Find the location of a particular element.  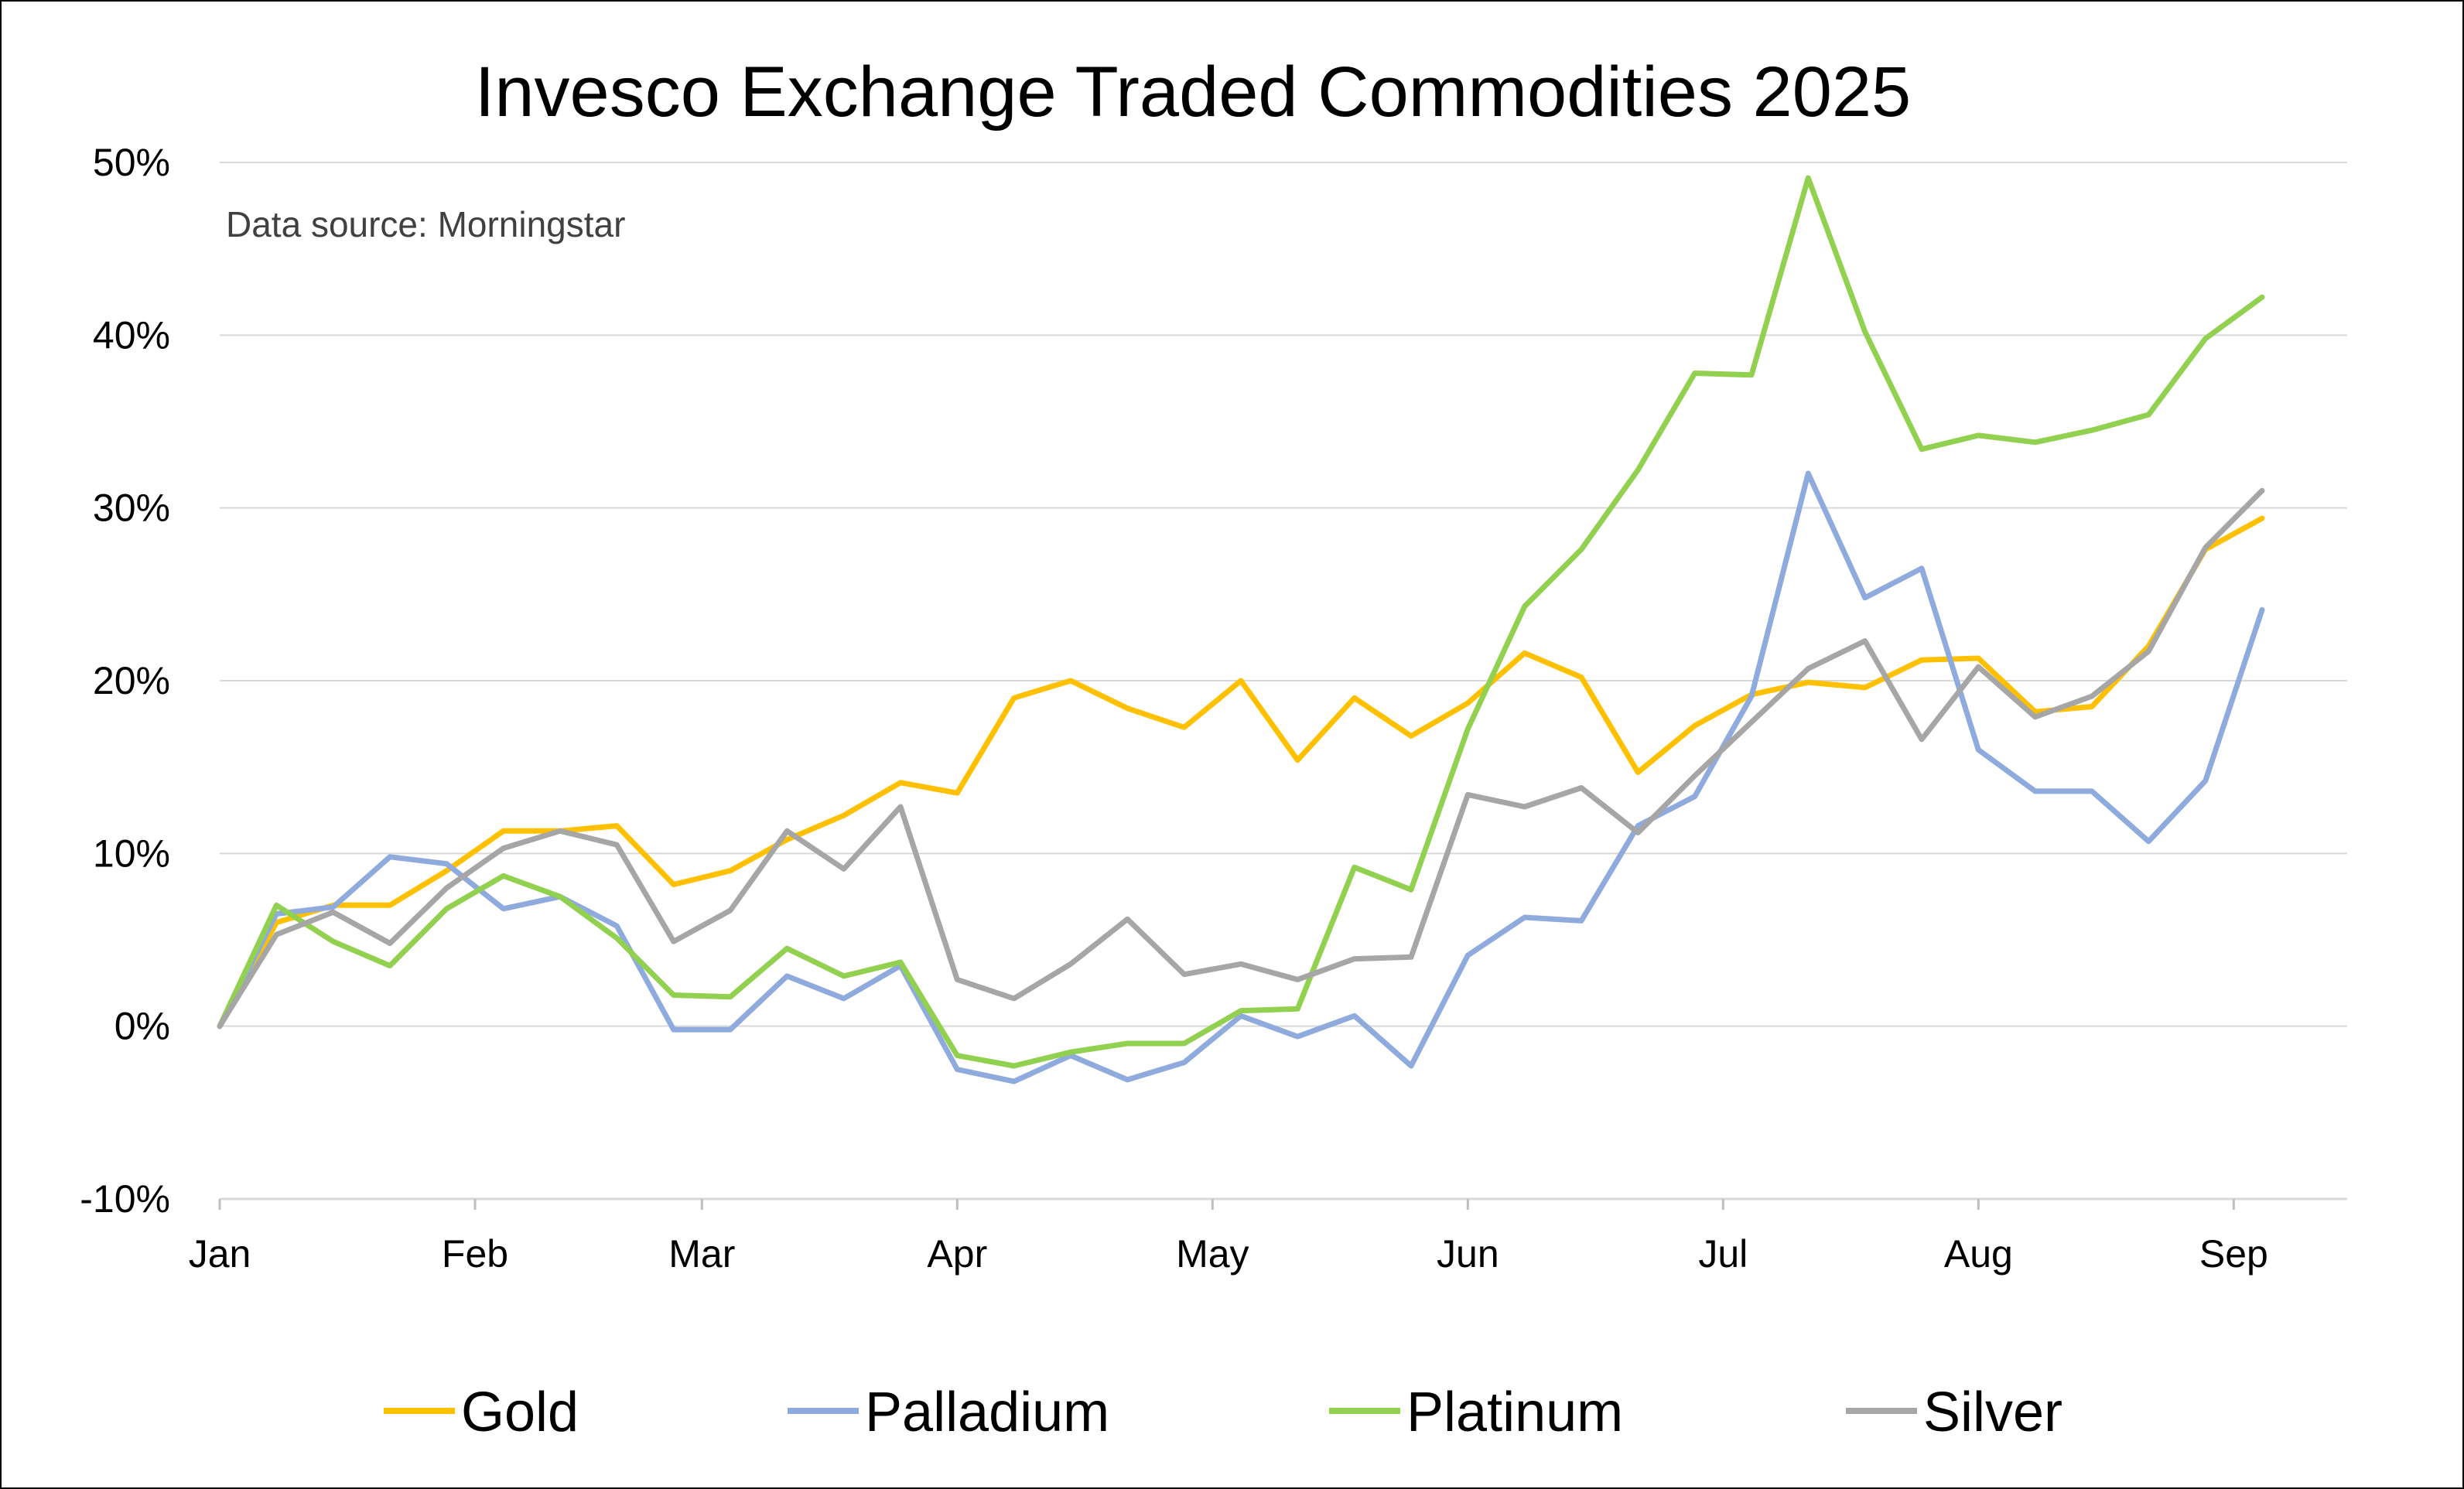

x-tick-label: Jul is located at coordinates (1723, 1254).